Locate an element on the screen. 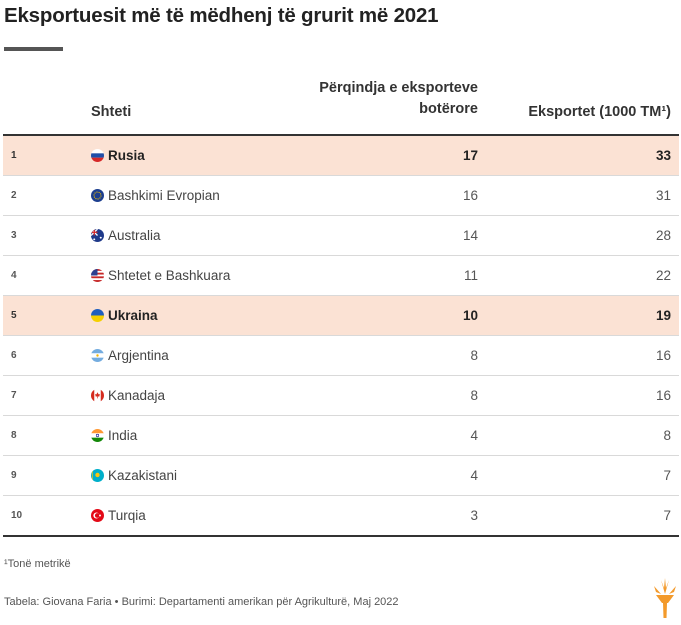 The height and width of the screenshot is (625, 681). table-row: 6 Argjentina 8 16 is located at coordinates (341, 356).